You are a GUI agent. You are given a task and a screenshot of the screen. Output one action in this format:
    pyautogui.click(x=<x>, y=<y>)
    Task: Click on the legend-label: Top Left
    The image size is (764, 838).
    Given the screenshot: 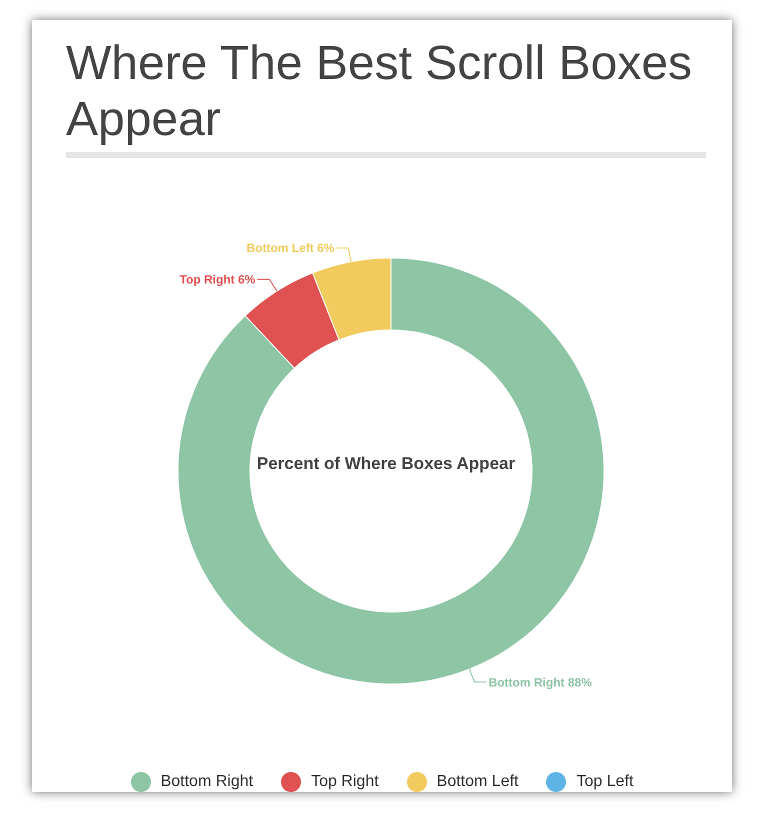 What is the action you would take?
    pyautogui.click(x=605, y=782)
    